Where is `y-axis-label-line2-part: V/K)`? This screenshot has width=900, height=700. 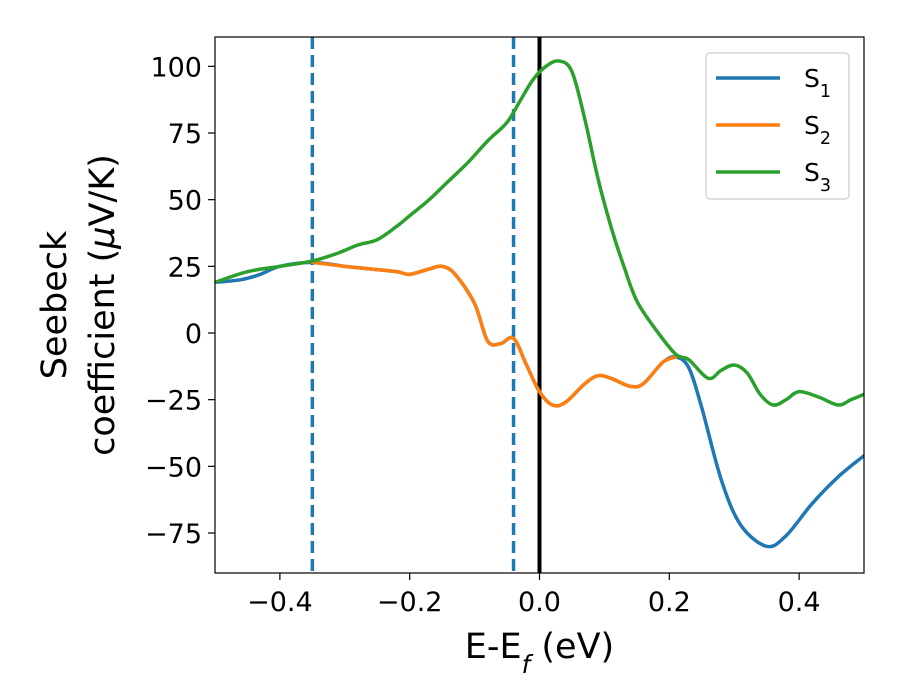
y-axis-label-line2-part: V/K) is located at coordinates (103, 190).